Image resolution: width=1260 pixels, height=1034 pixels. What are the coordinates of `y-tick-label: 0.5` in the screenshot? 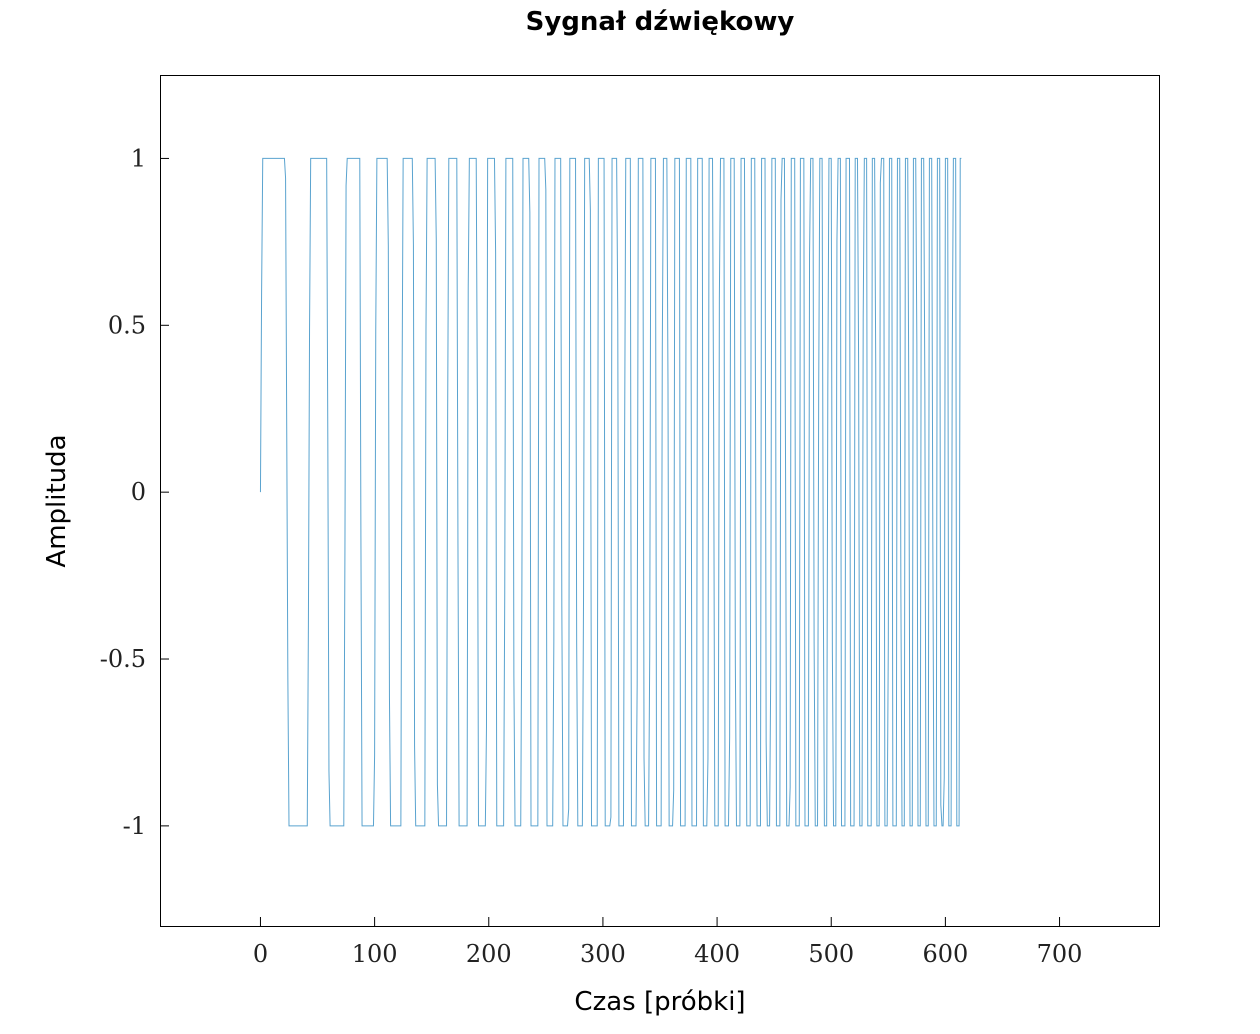 It's located at (127, 325).